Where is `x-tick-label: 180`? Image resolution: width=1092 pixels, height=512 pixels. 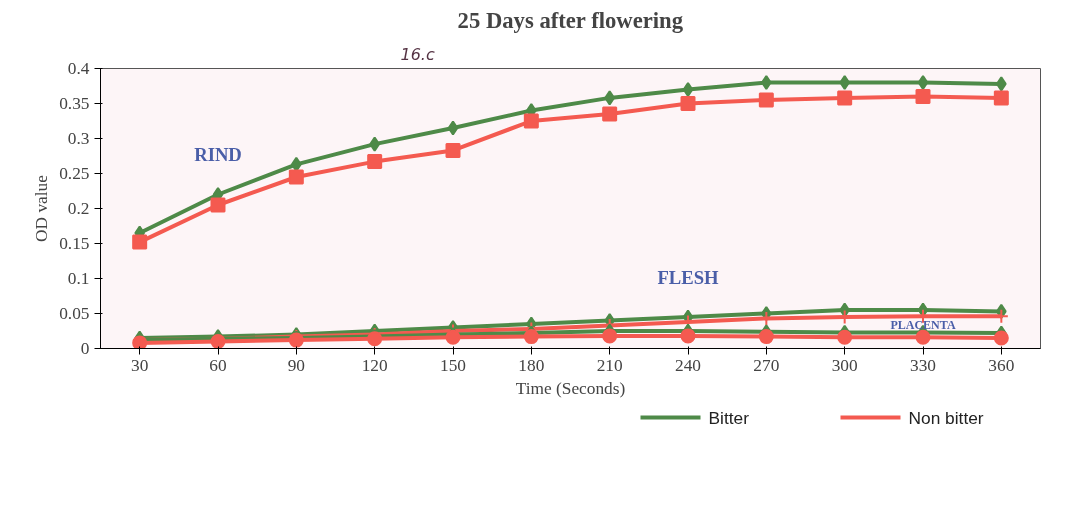 x-tick-label: 180 is located at coordinates (531, 365).